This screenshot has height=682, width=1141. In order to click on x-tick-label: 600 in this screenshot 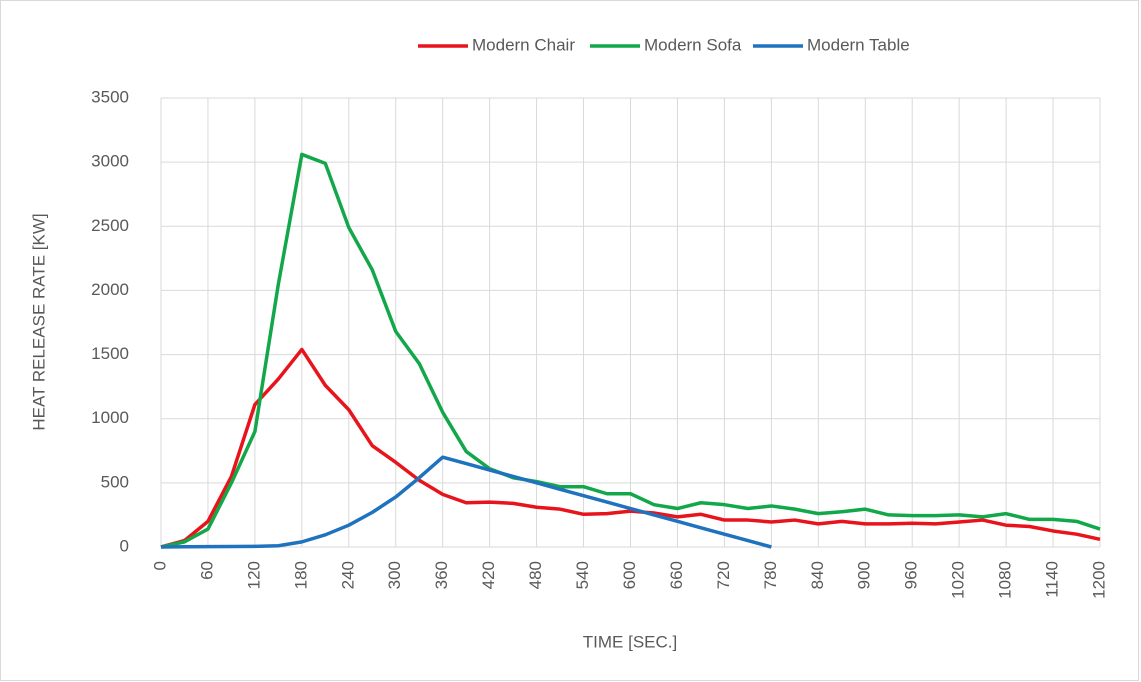, I will do `click(629, 575)`.